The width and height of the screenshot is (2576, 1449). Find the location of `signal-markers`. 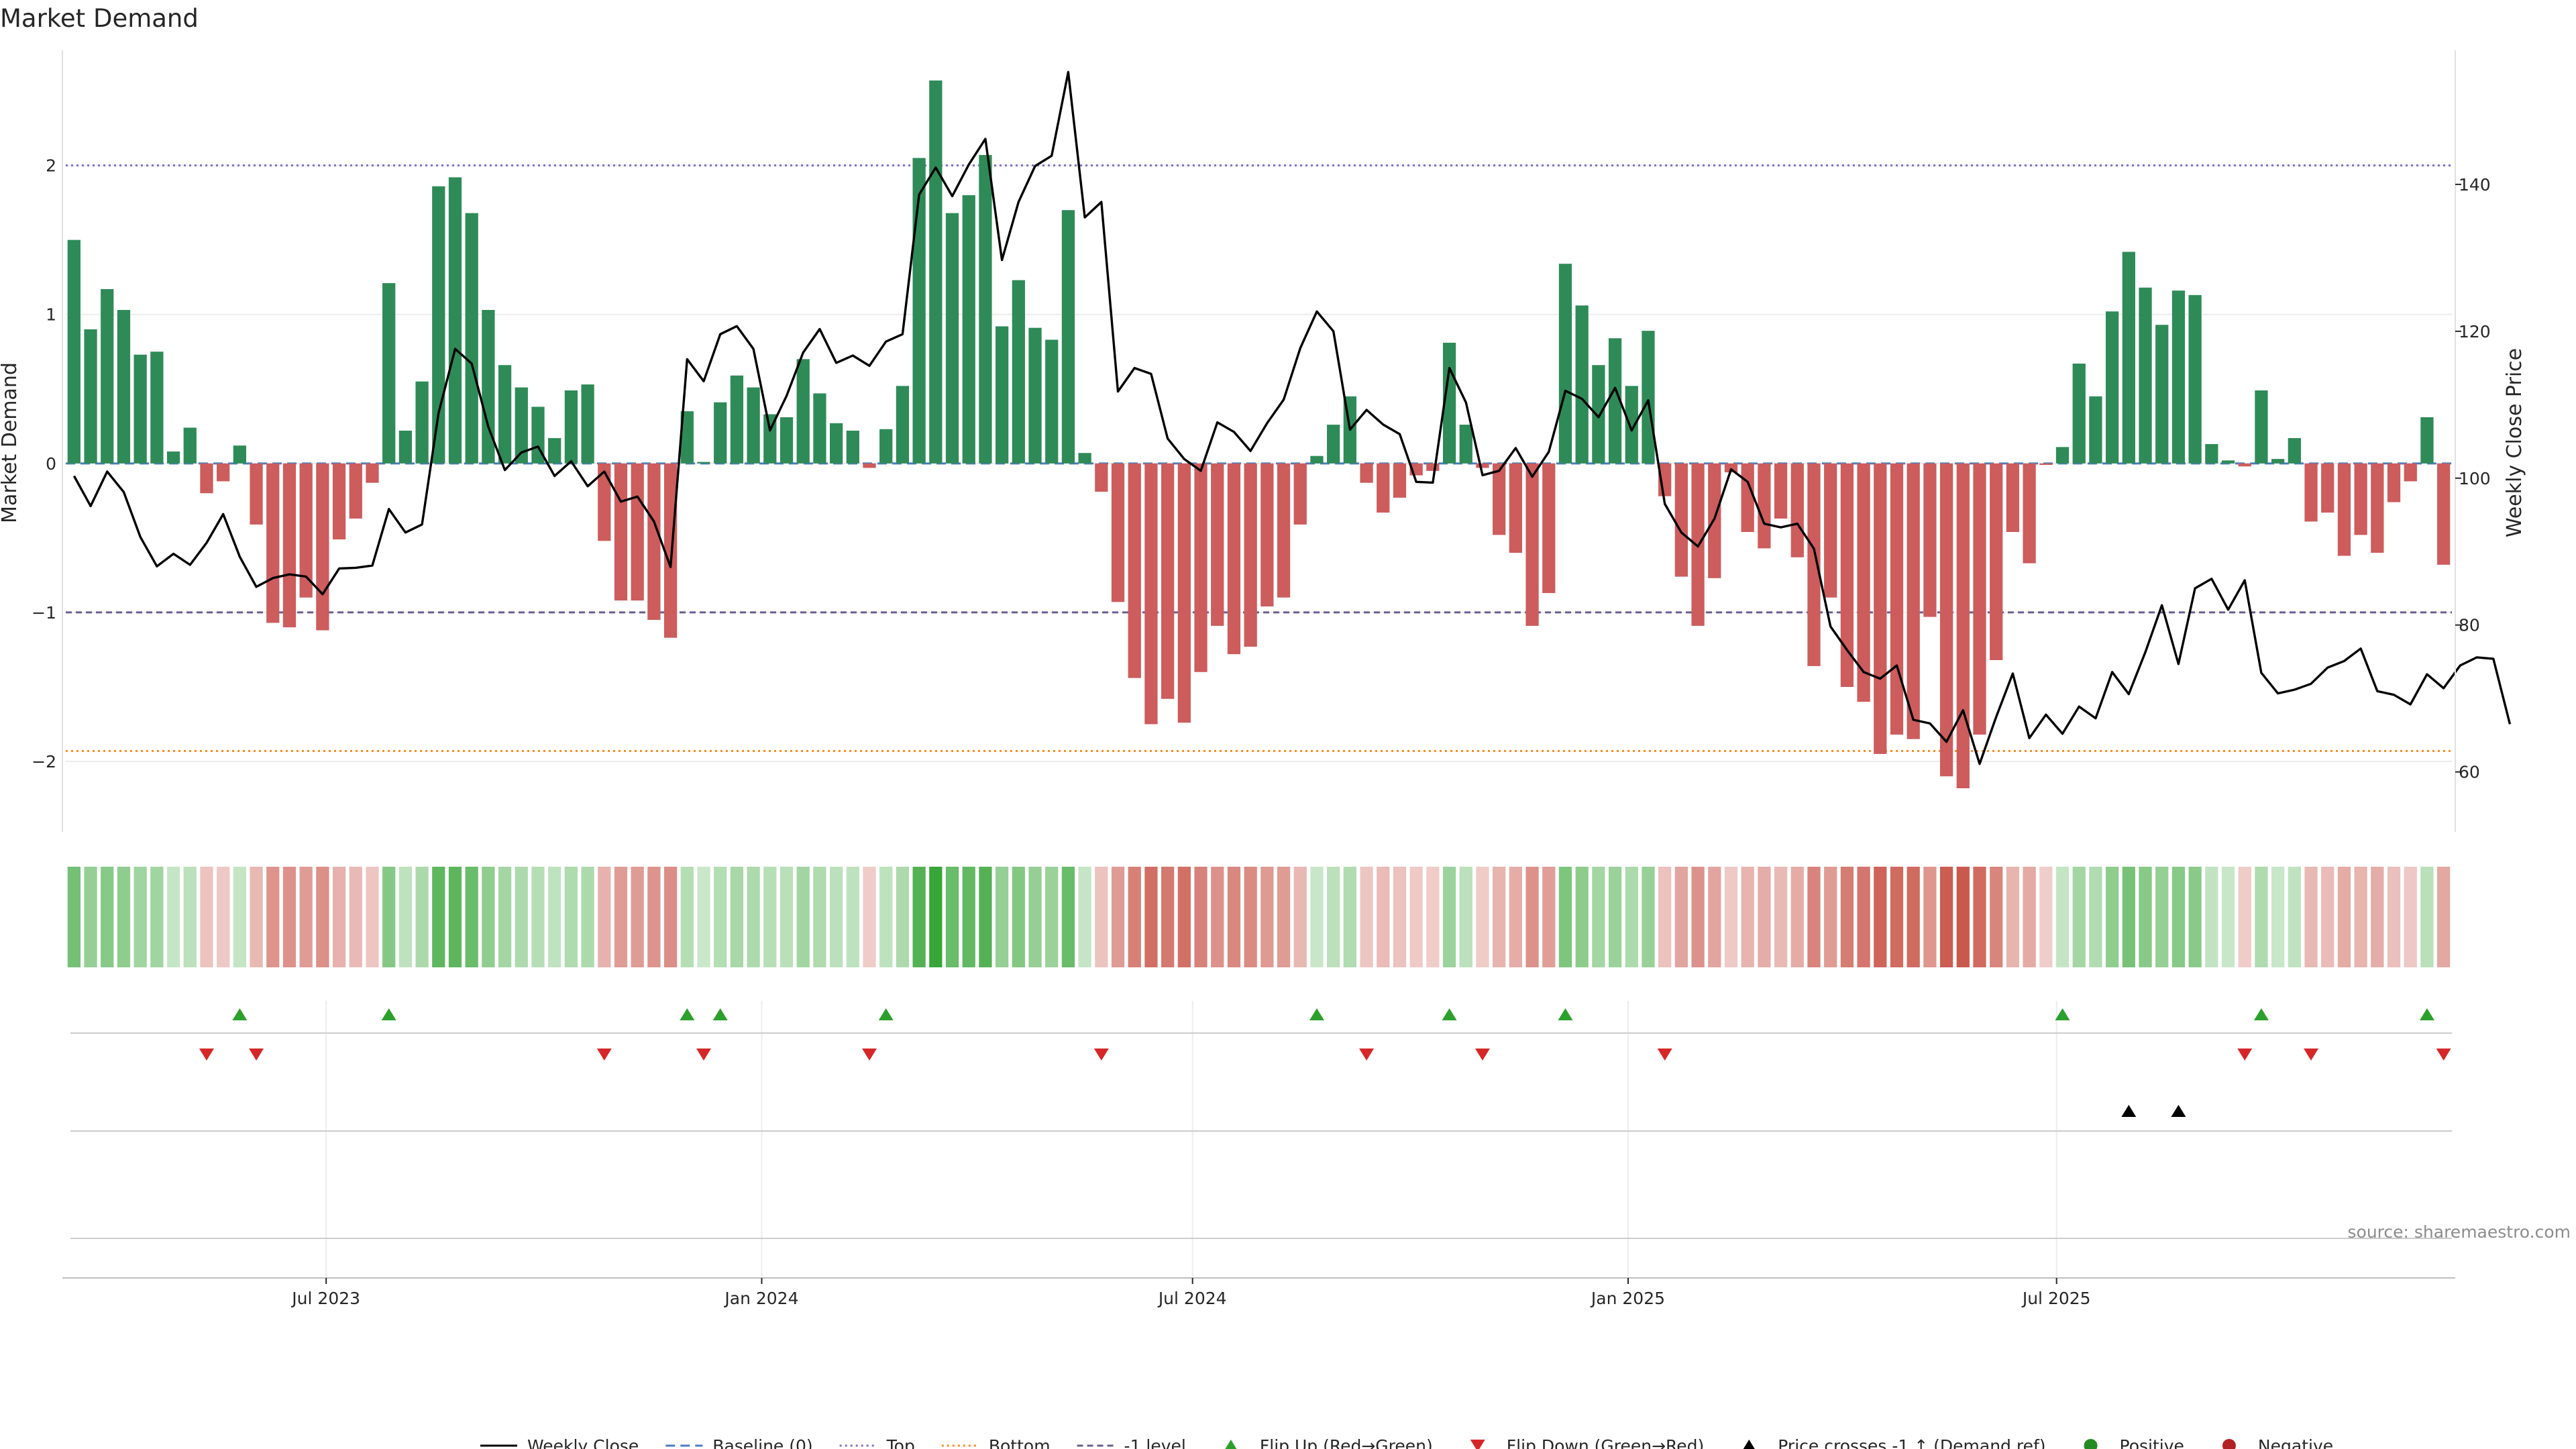

signal-markers is located at coordinates (1325, 1062).